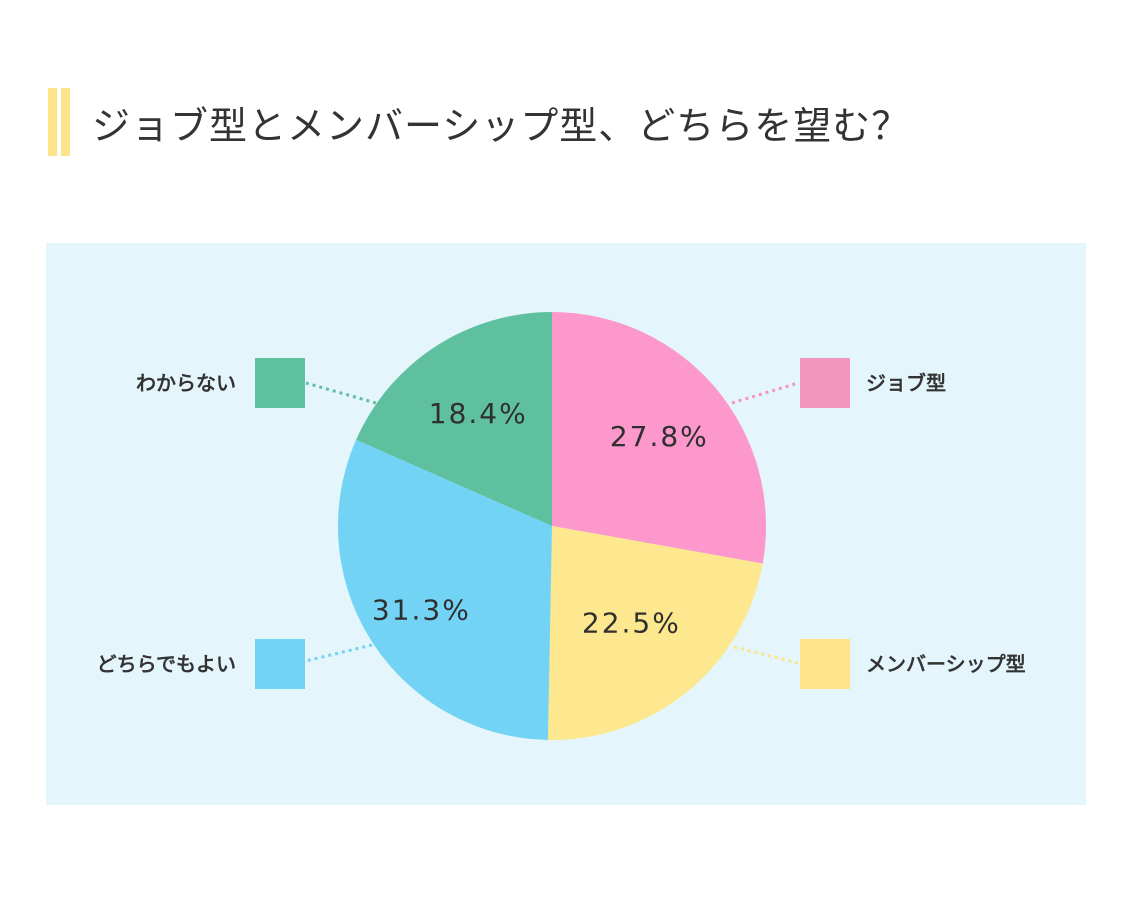  What do you see at coordinates (421, 609) in the screenshot?
I see `percent-label-3: 31.3%` at bounding box center [421, 609].